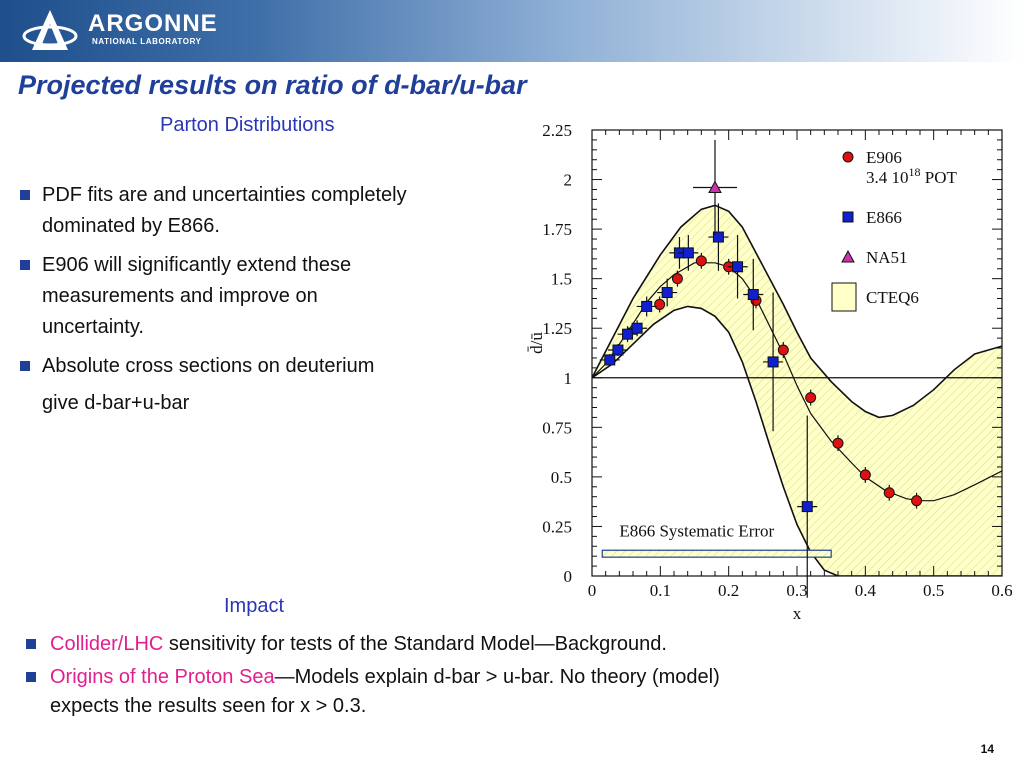 This screenshot has height=768, width=1024. I want to click on legend-label: NA51, so click(887, 257).